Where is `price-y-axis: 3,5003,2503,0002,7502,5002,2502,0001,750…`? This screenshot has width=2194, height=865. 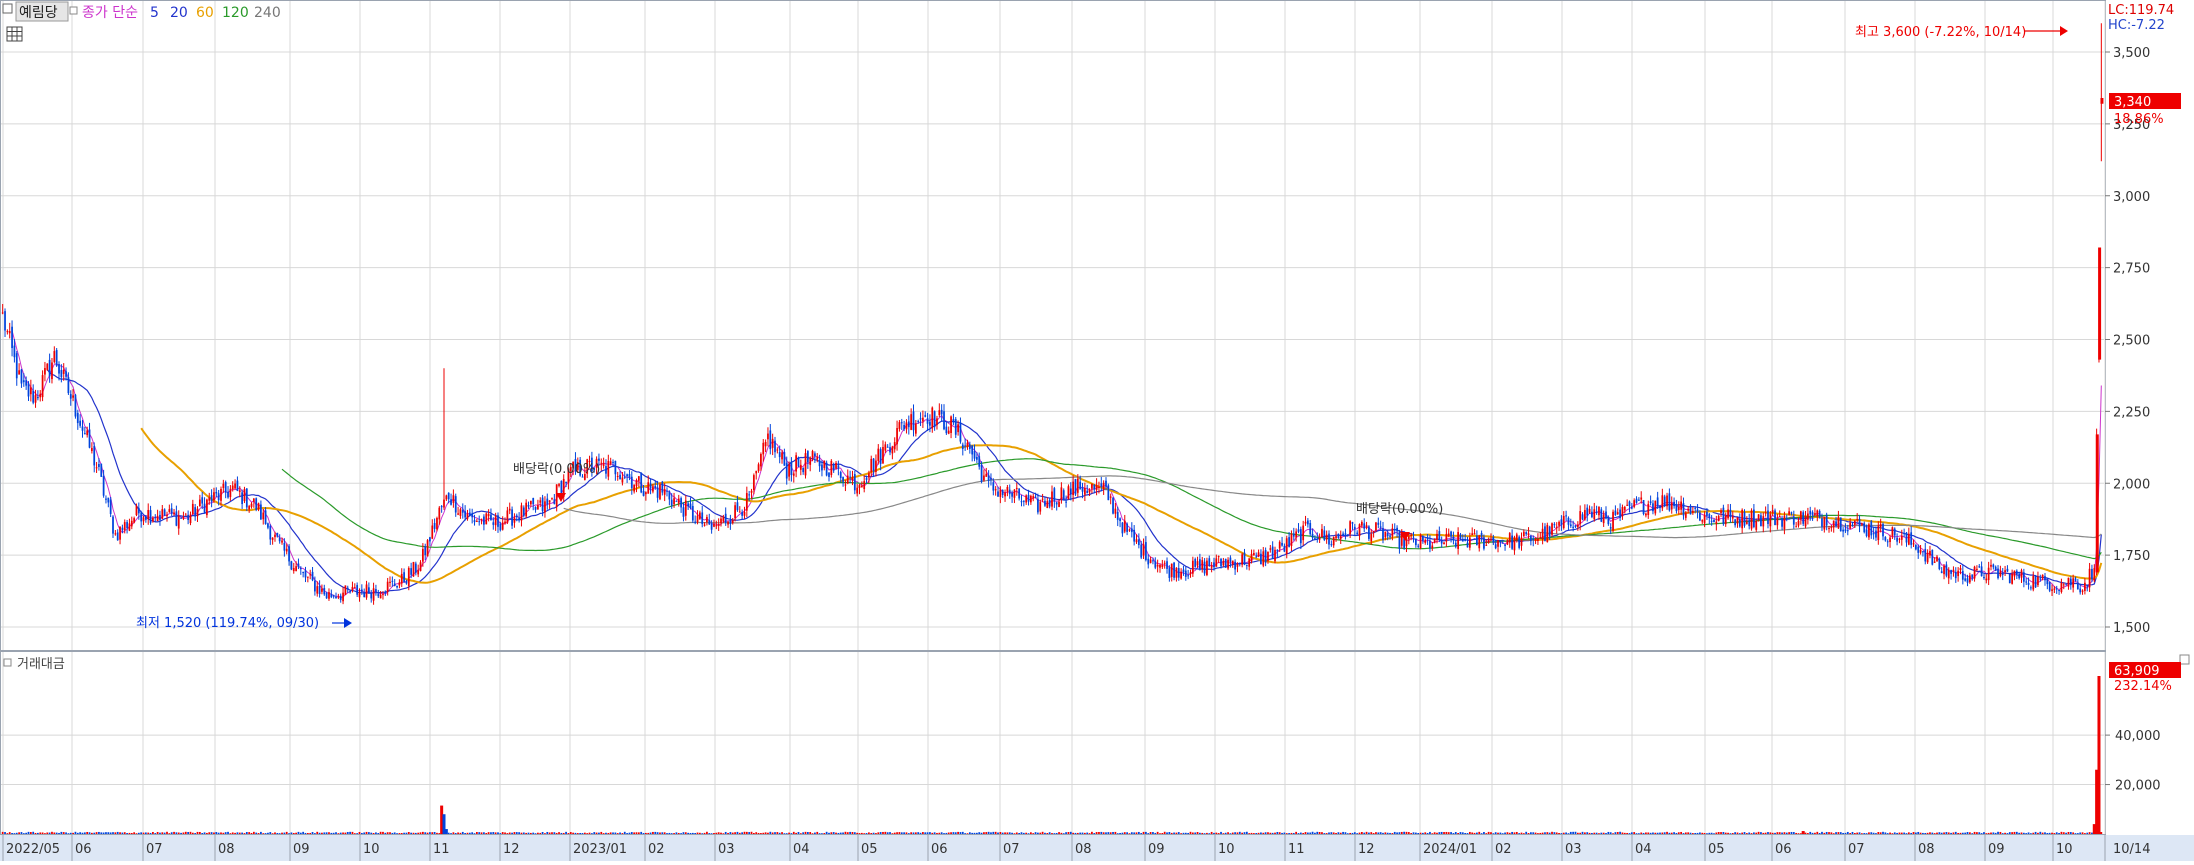 price-y-axis: 3,5003,2503,0002,7502,5002,2502,0001,750… is located at coordinates (2127, 341).